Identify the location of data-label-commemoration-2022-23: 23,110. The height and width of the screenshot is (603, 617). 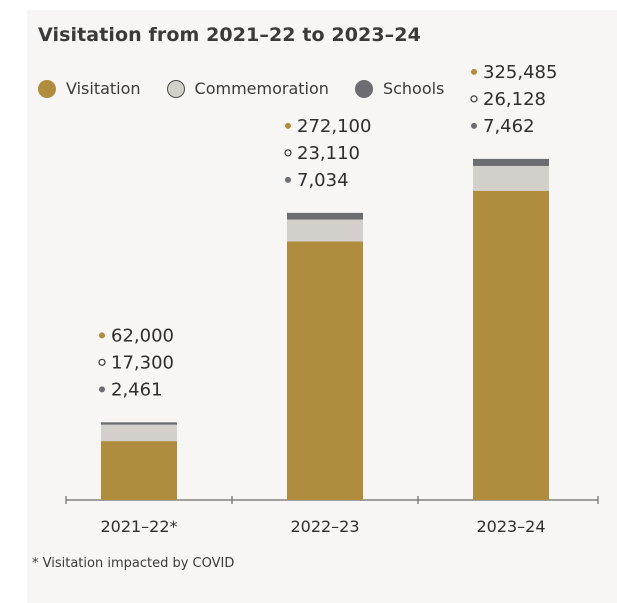
(328, 153).